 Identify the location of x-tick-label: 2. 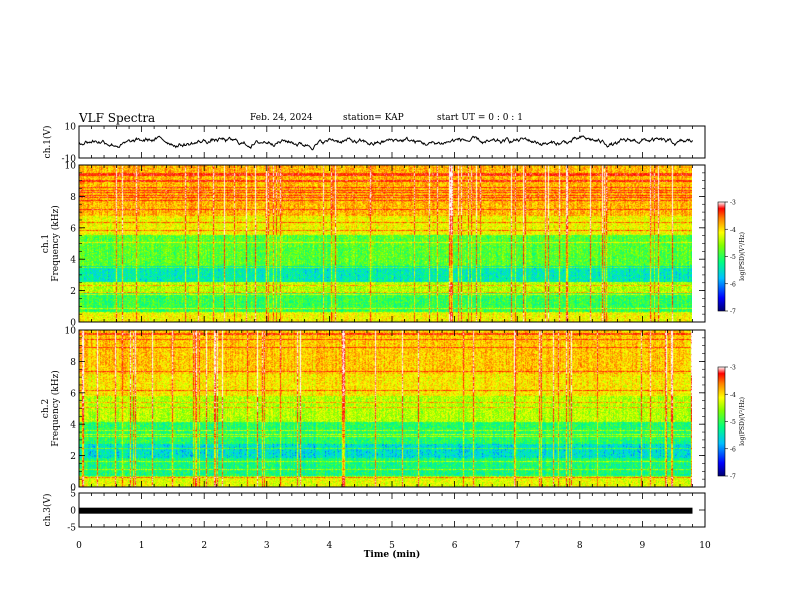
(204, 546).